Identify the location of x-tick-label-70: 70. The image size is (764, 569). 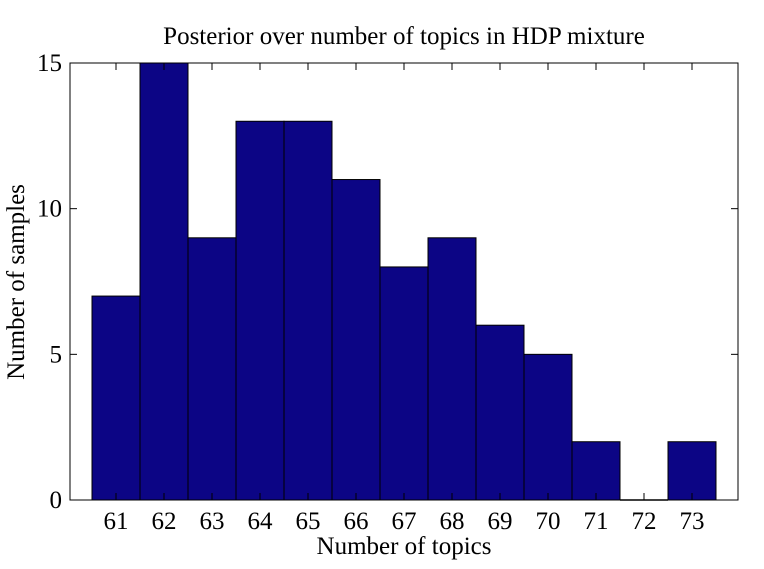
(548, 521).